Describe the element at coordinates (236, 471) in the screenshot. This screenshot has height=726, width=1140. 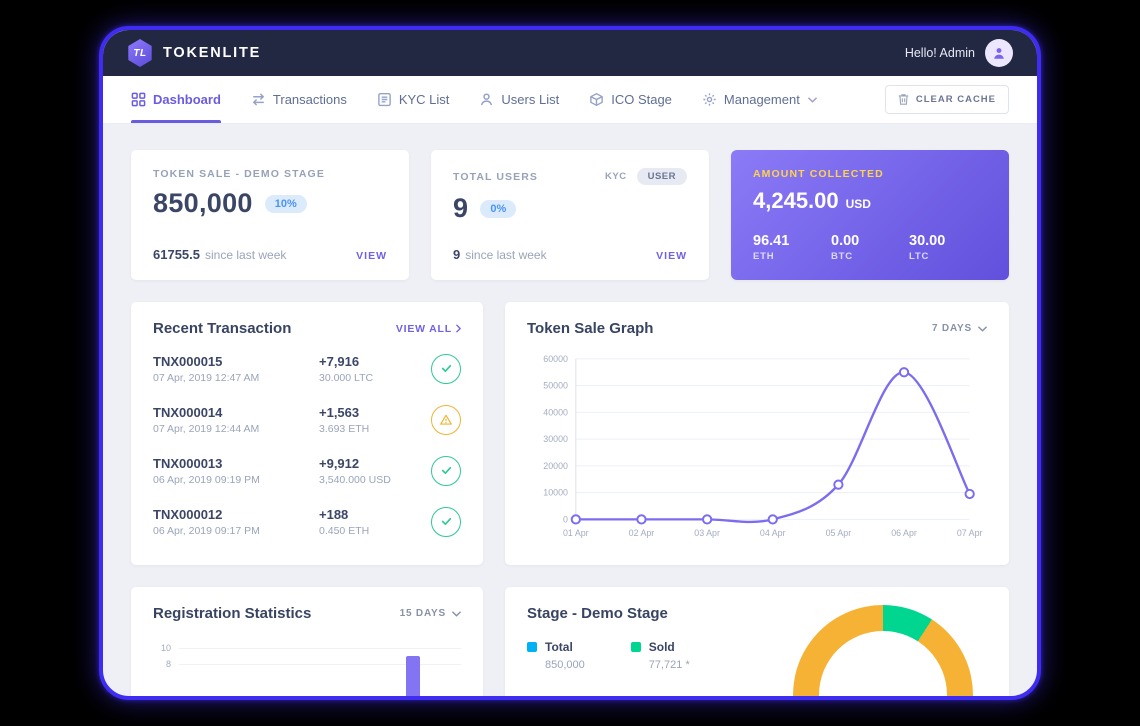
I see `transaction-info: TNX000013 06 Apr, 2019 09:19 PM` at that location.